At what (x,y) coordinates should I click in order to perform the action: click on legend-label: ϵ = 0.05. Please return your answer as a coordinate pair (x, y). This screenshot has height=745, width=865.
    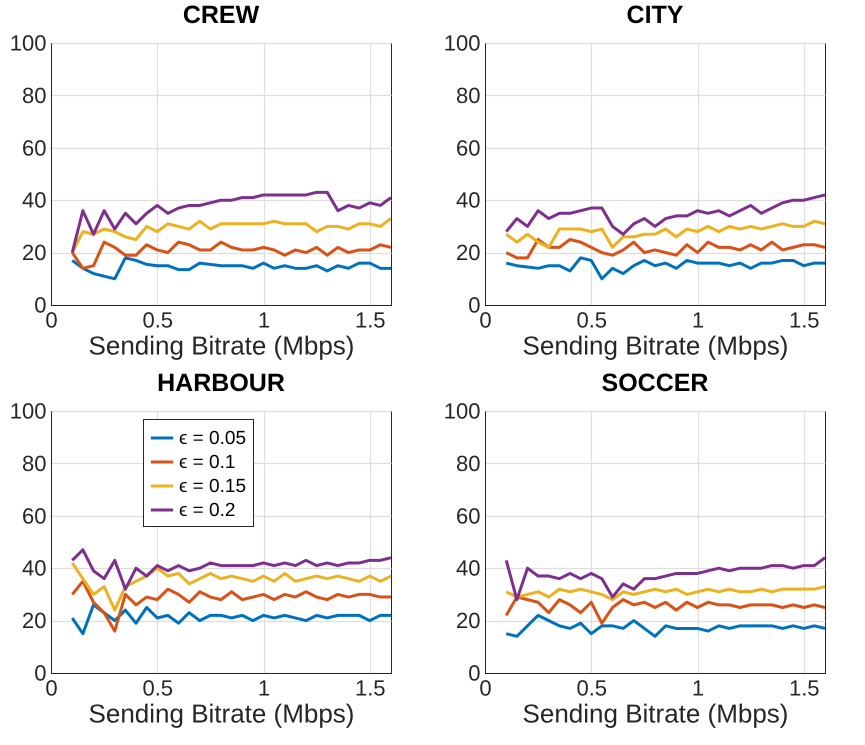
    Looking at the image, I should click on (212, 438).